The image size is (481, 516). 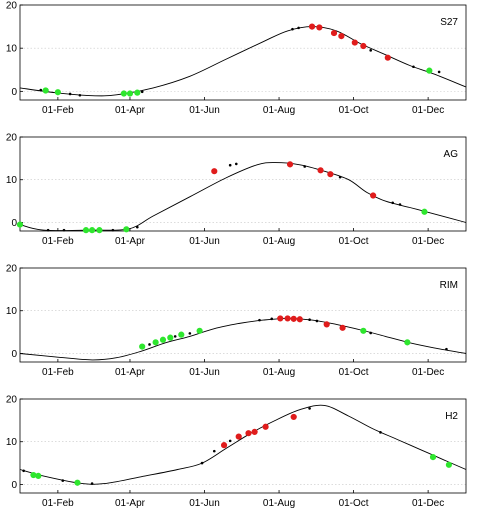 I want to click on panel-label: RIM, so click(x=449, y=285).